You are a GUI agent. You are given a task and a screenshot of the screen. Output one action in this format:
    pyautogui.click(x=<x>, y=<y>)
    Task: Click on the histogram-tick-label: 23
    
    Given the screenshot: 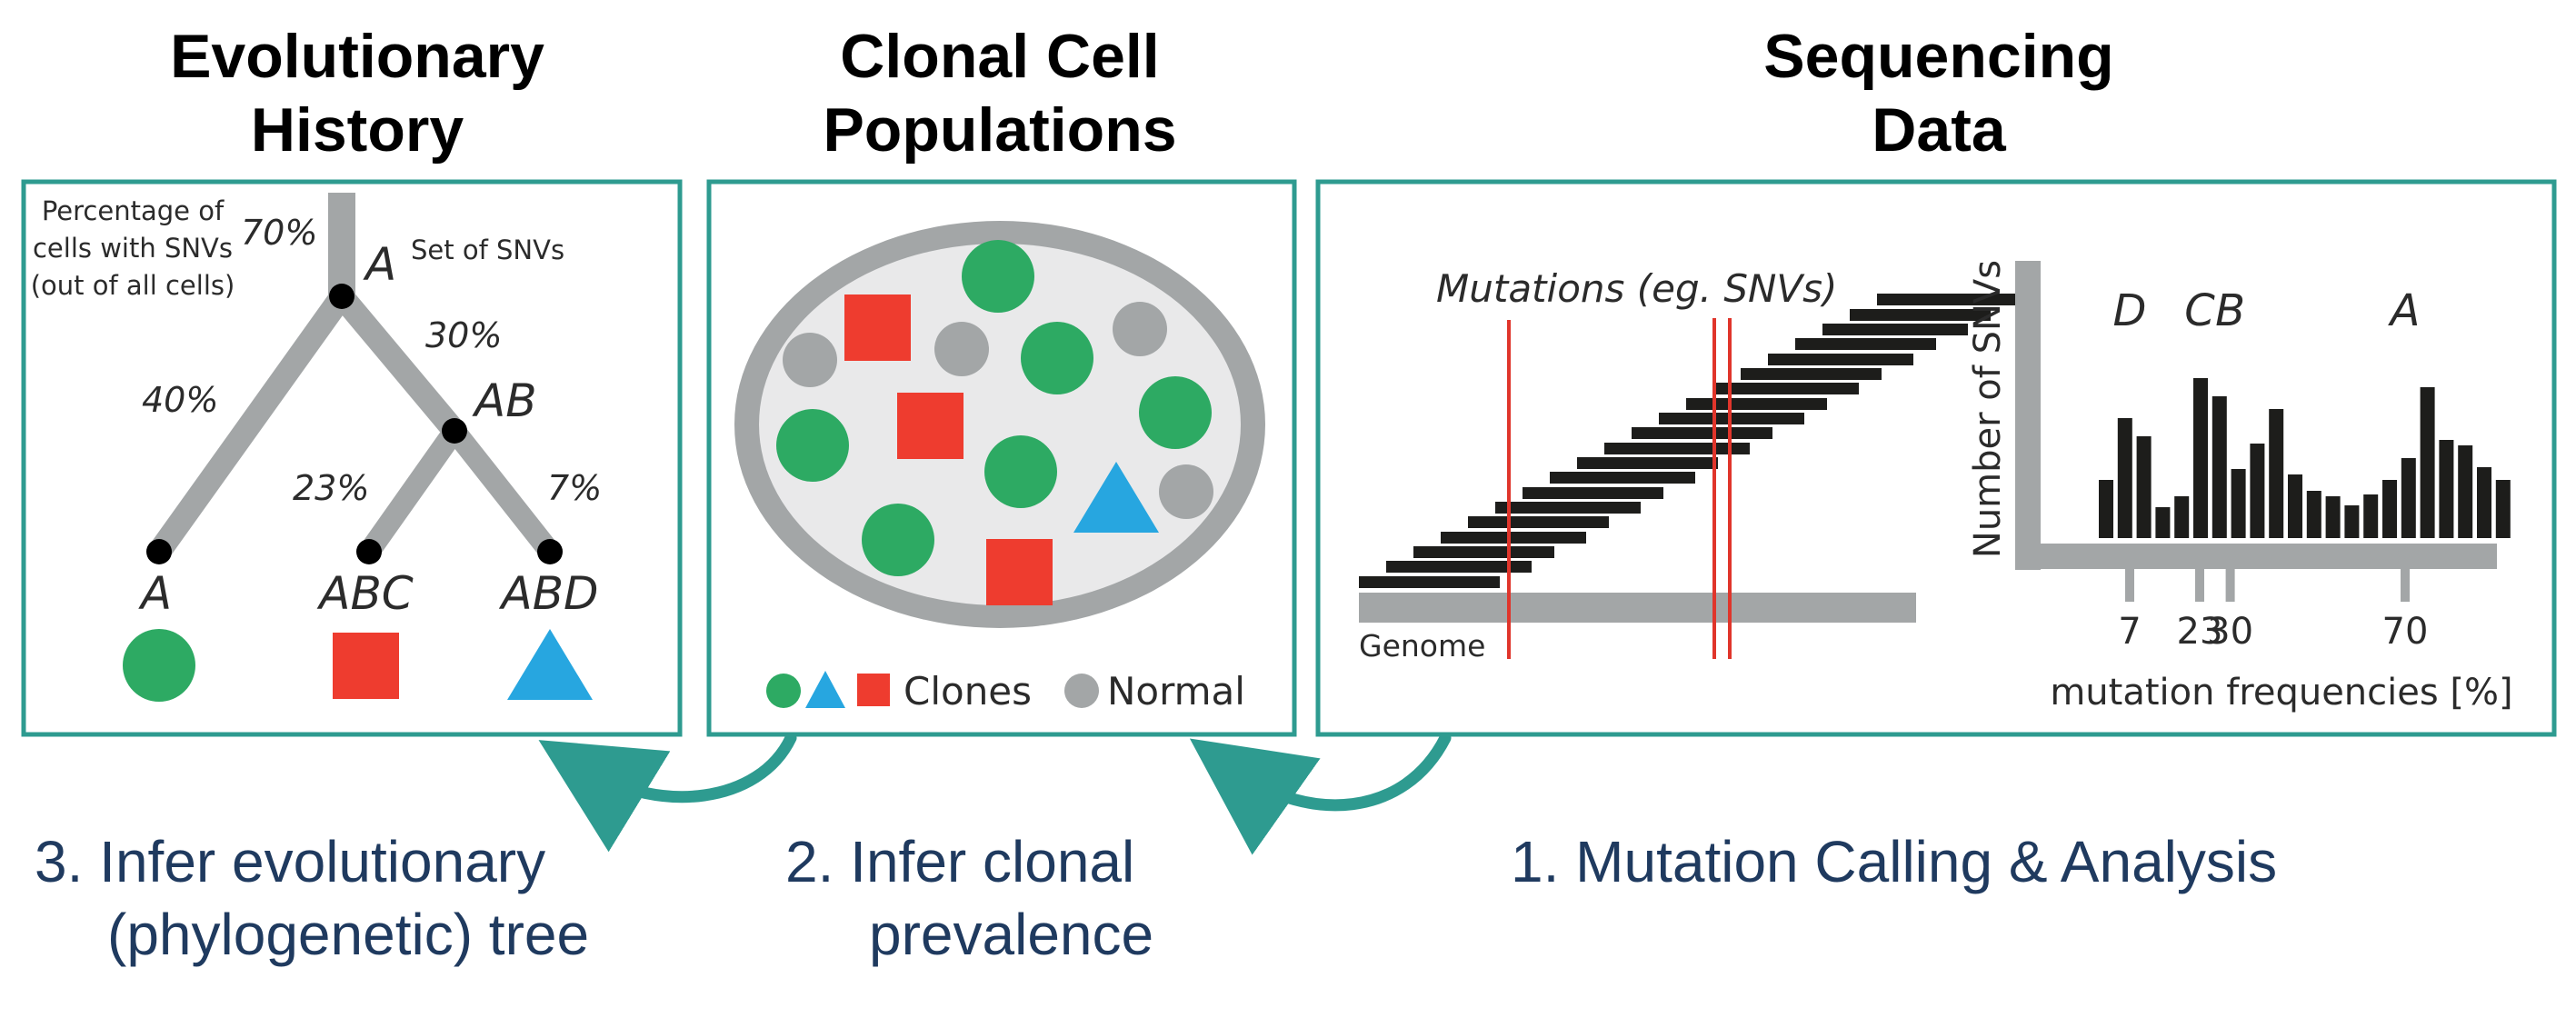 What is the action you would take?
    pyautogui.click(x=2200, y=632)
    